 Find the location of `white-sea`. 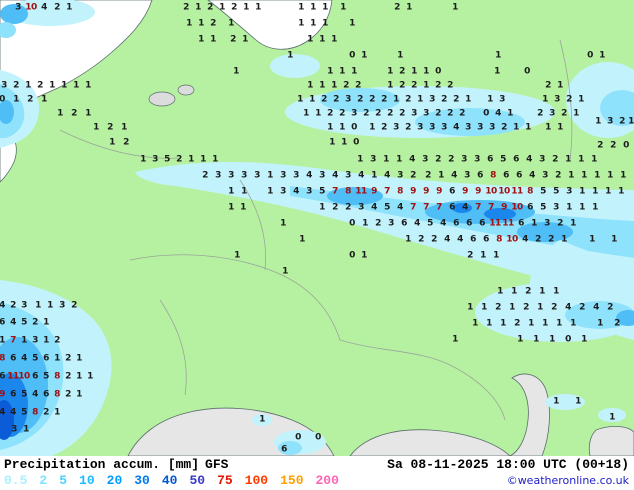

white-sea is located at coordinates (270, 25).